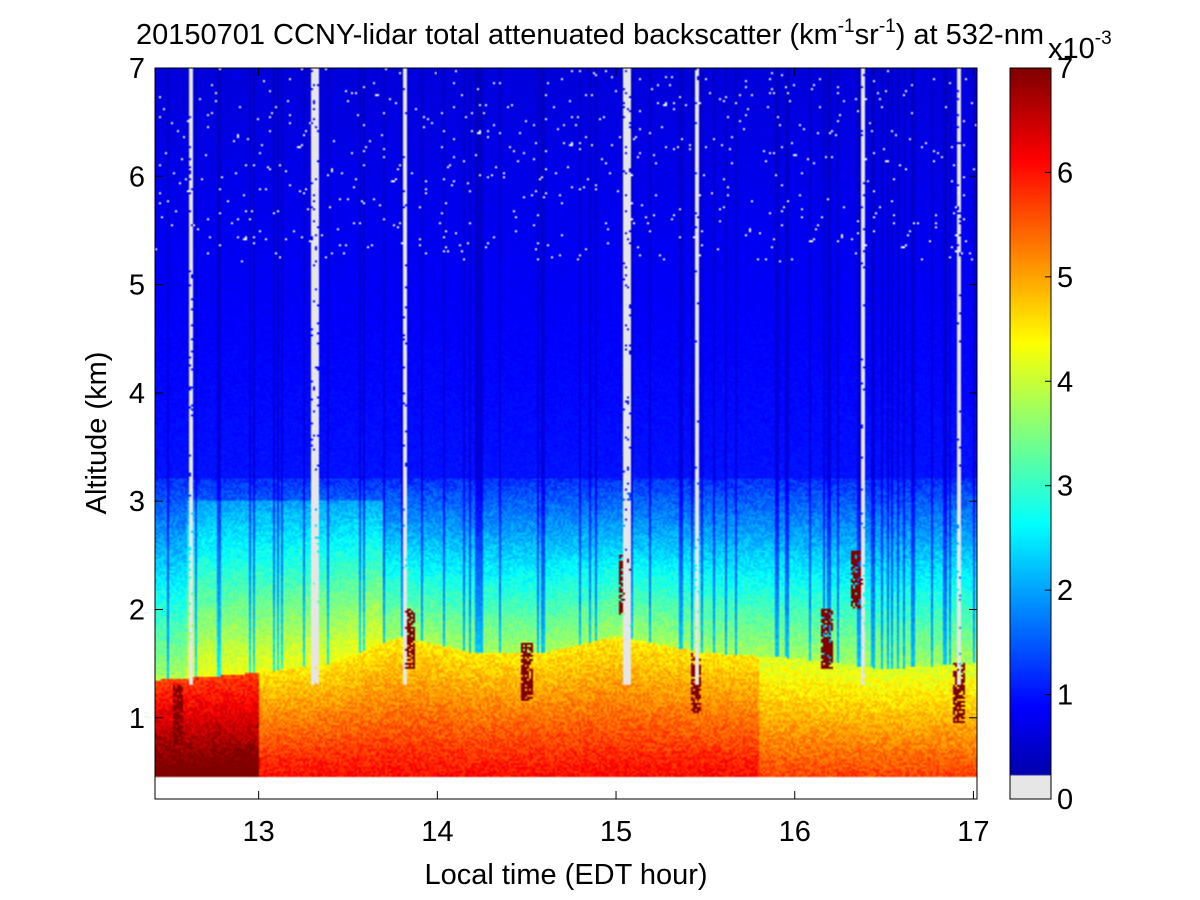  I want to click on y-tick-label: 3, so click(137, 502).